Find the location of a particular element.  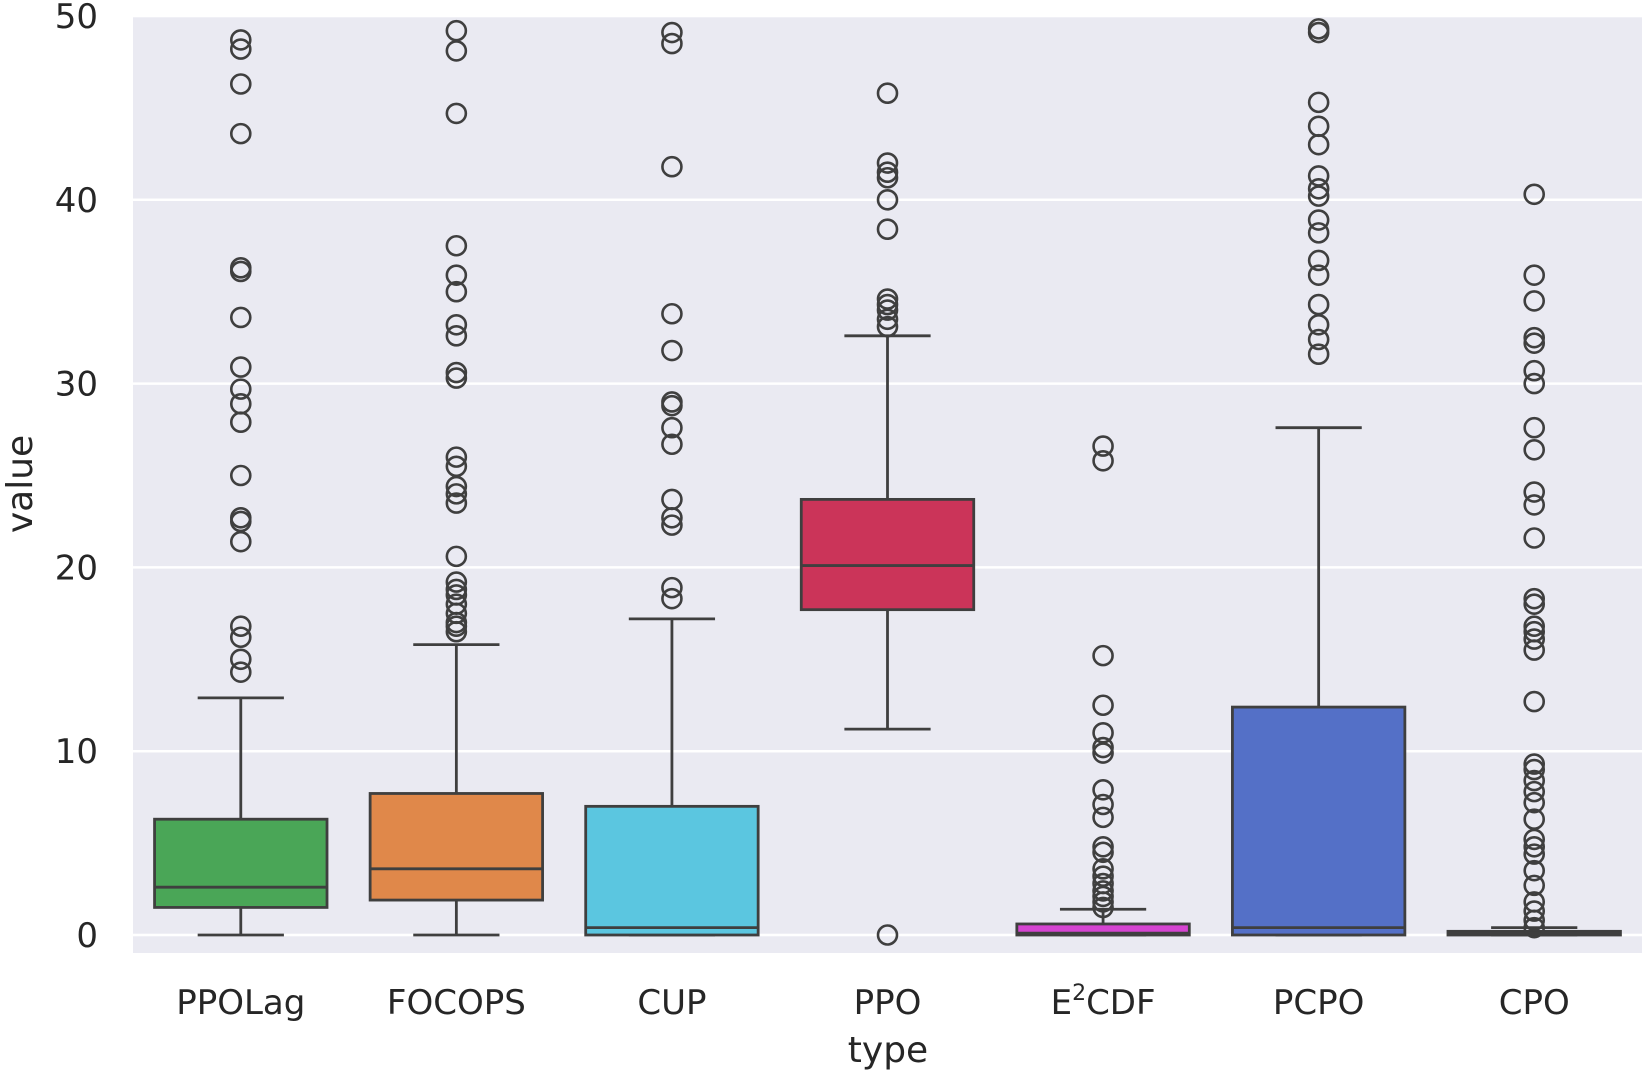

x-tick-label: CUP is located at coordinates (671, 1003).